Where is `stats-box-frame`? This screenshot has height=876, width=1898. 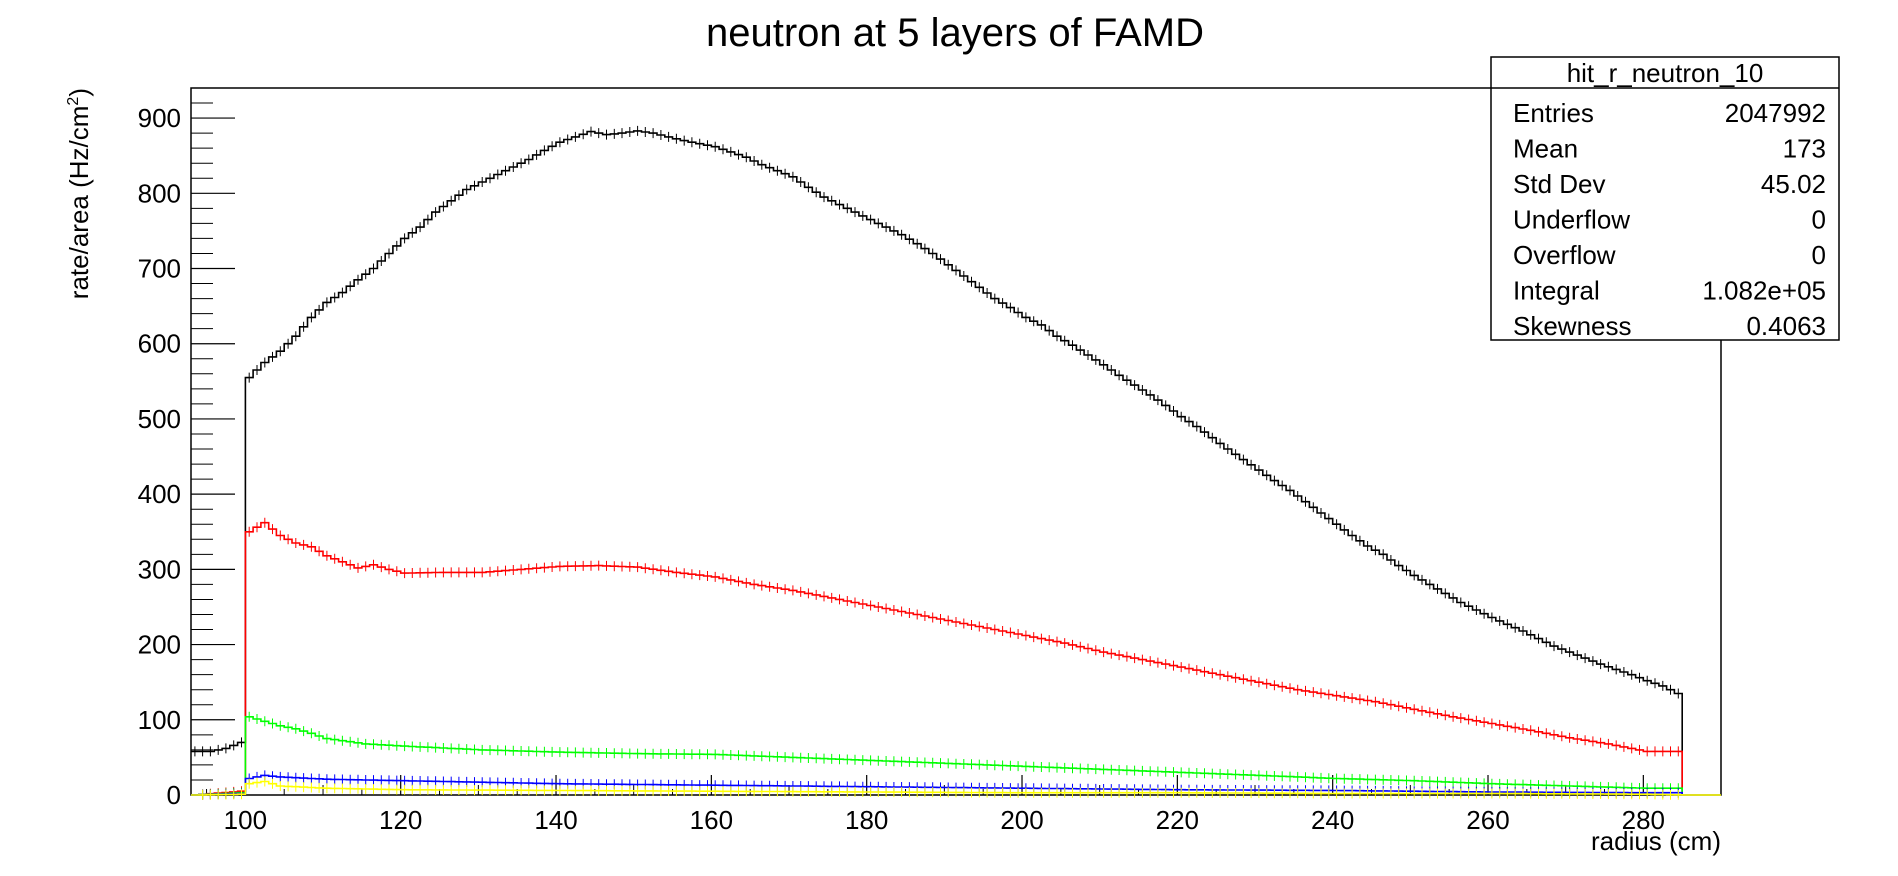
stats-box-frame is located at coordinates (1665, 198).